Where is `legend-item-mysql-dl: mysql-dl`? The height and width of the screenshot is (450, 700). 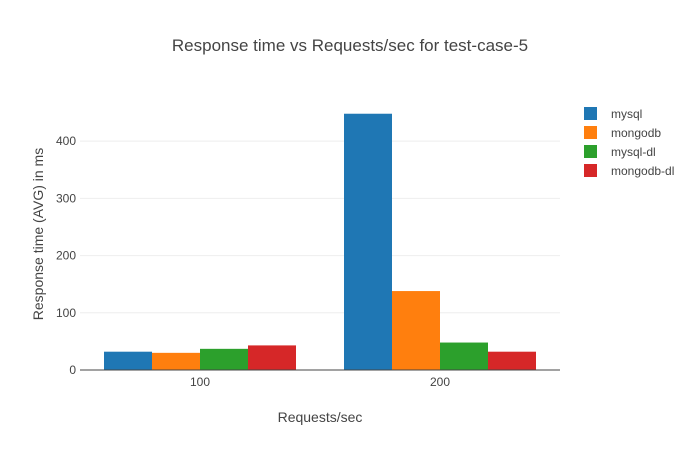
legend-item-mysql-dl: mysql-dl is located at coordinates (620, 152).